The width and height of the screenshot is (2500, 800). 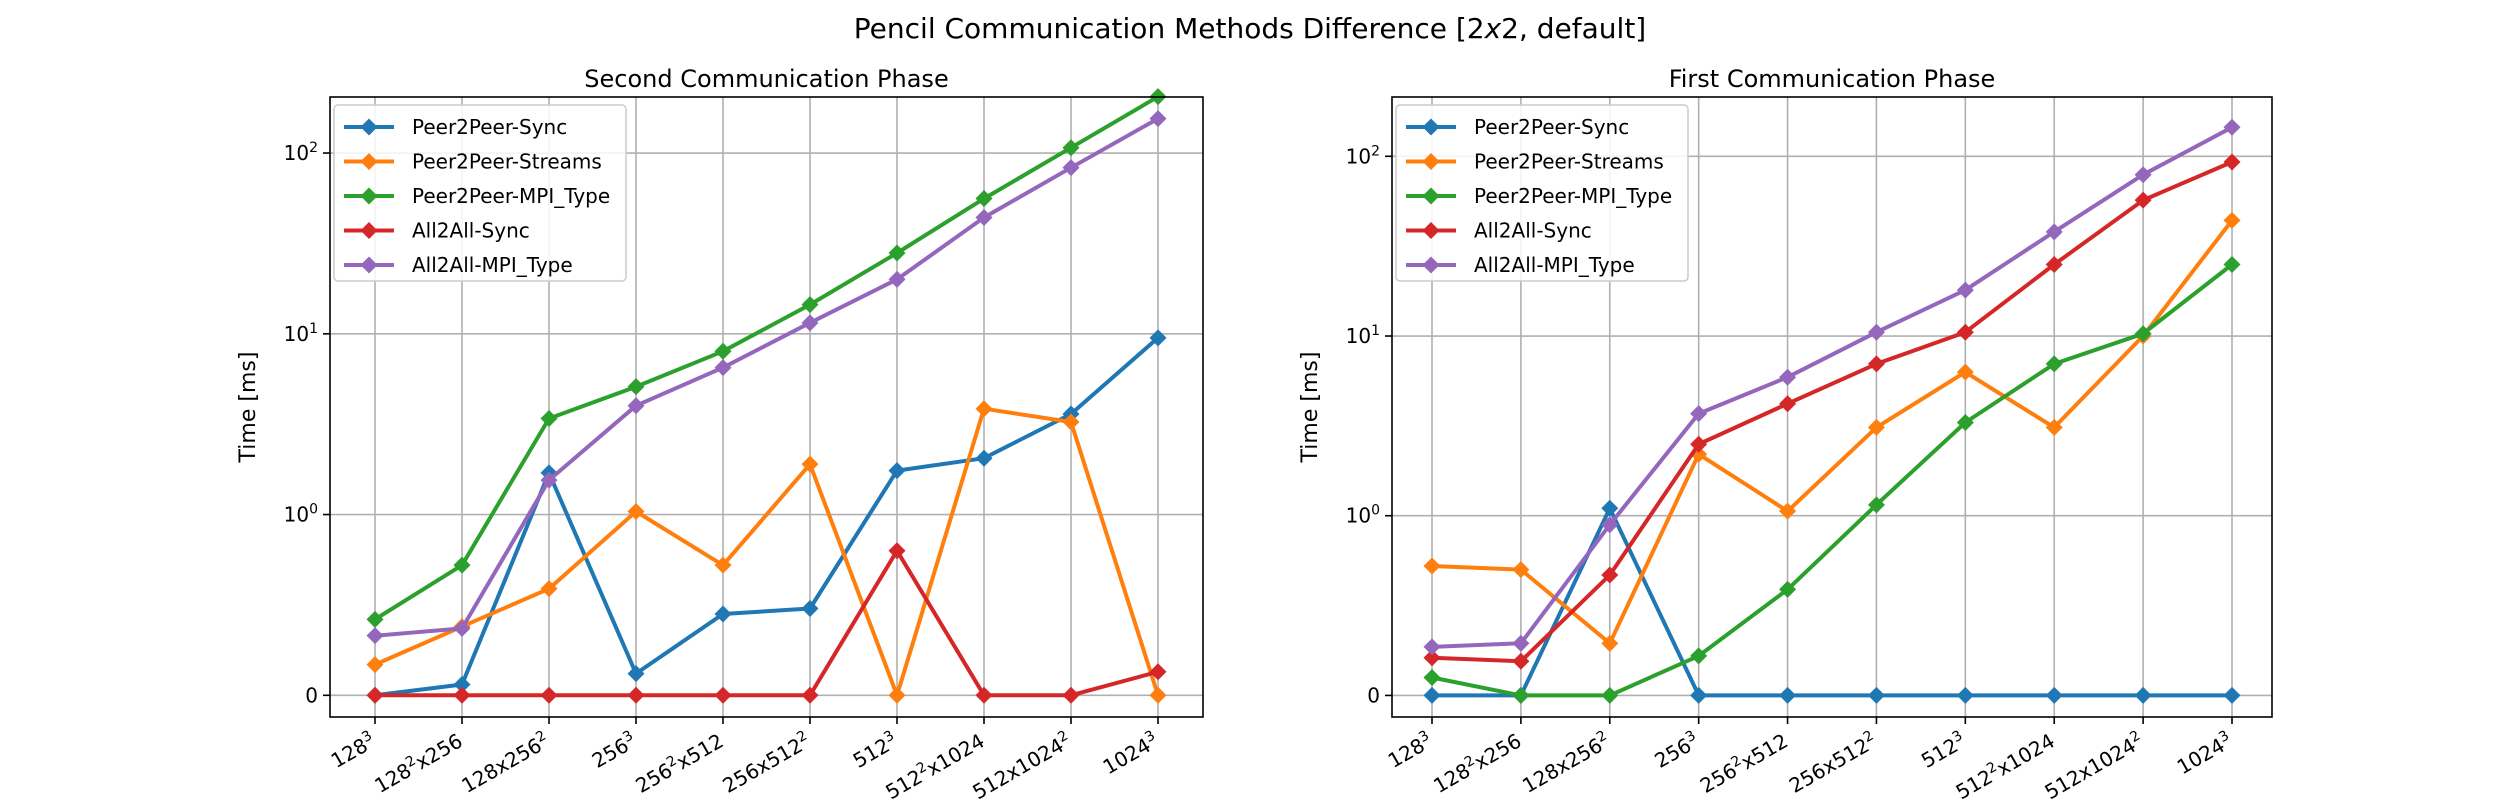 What do you see at coordinates (301, 152) in the screenshot?
I see `y-tick-label: 102` at bounding box center [301, 152].